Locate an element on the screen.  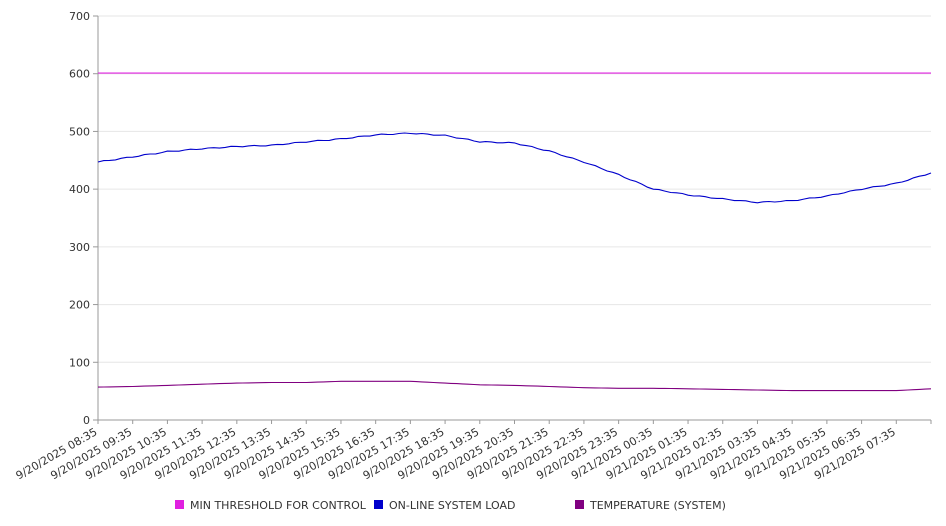
y-tick-label: 200 is located at coordinates (79, 305).